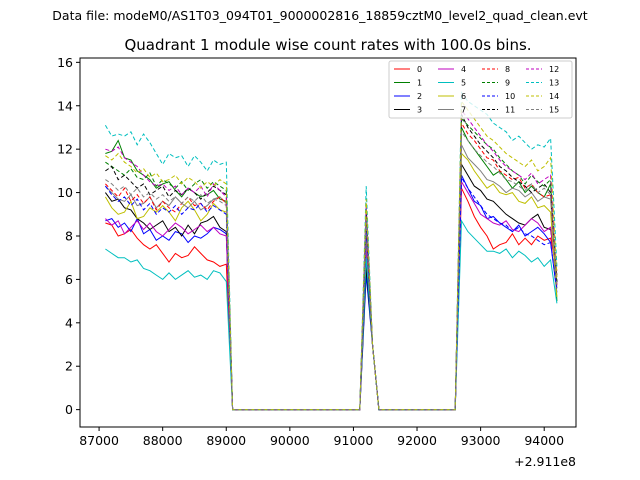 This screenshot has width=640, height=480. Describe the element at coordinates (463, 83) in the screenshot. I see `legend-label-5: 5` at that location.